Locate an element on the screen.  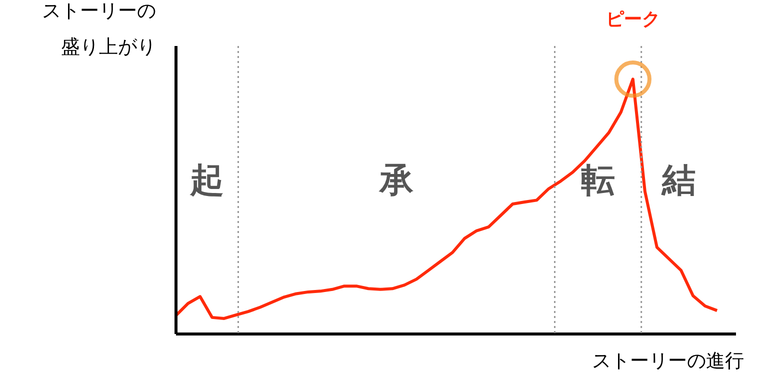
text: ピーク is located at coordinates (633, 19).